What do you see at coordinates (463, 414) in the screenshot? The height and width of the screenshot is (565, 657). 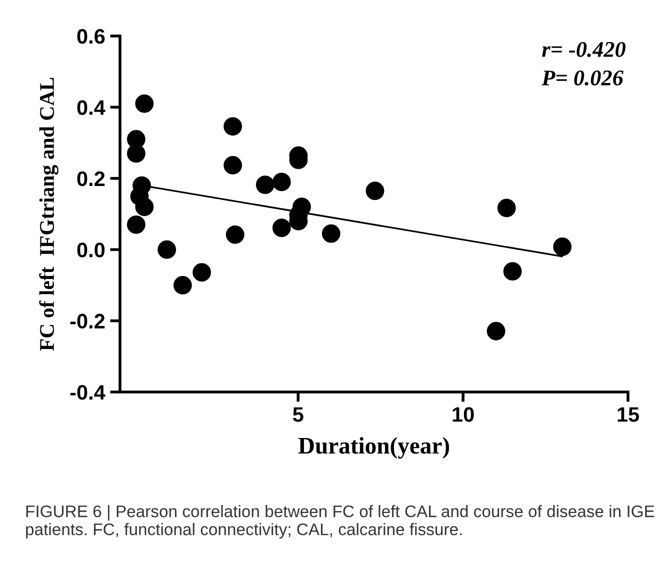 I see `x-tick-label: 10` at bounding box center [463, 414].